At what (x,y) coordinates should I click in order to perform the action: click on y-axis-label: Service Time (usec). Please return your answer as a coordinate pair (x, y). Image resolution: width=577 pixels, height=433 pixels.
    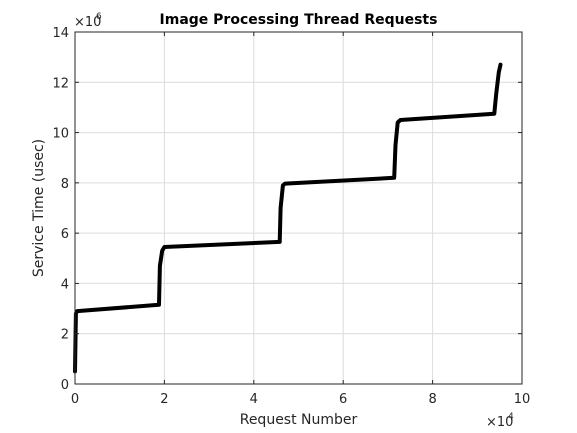
    Looking at the image, I should click on (39, 208).